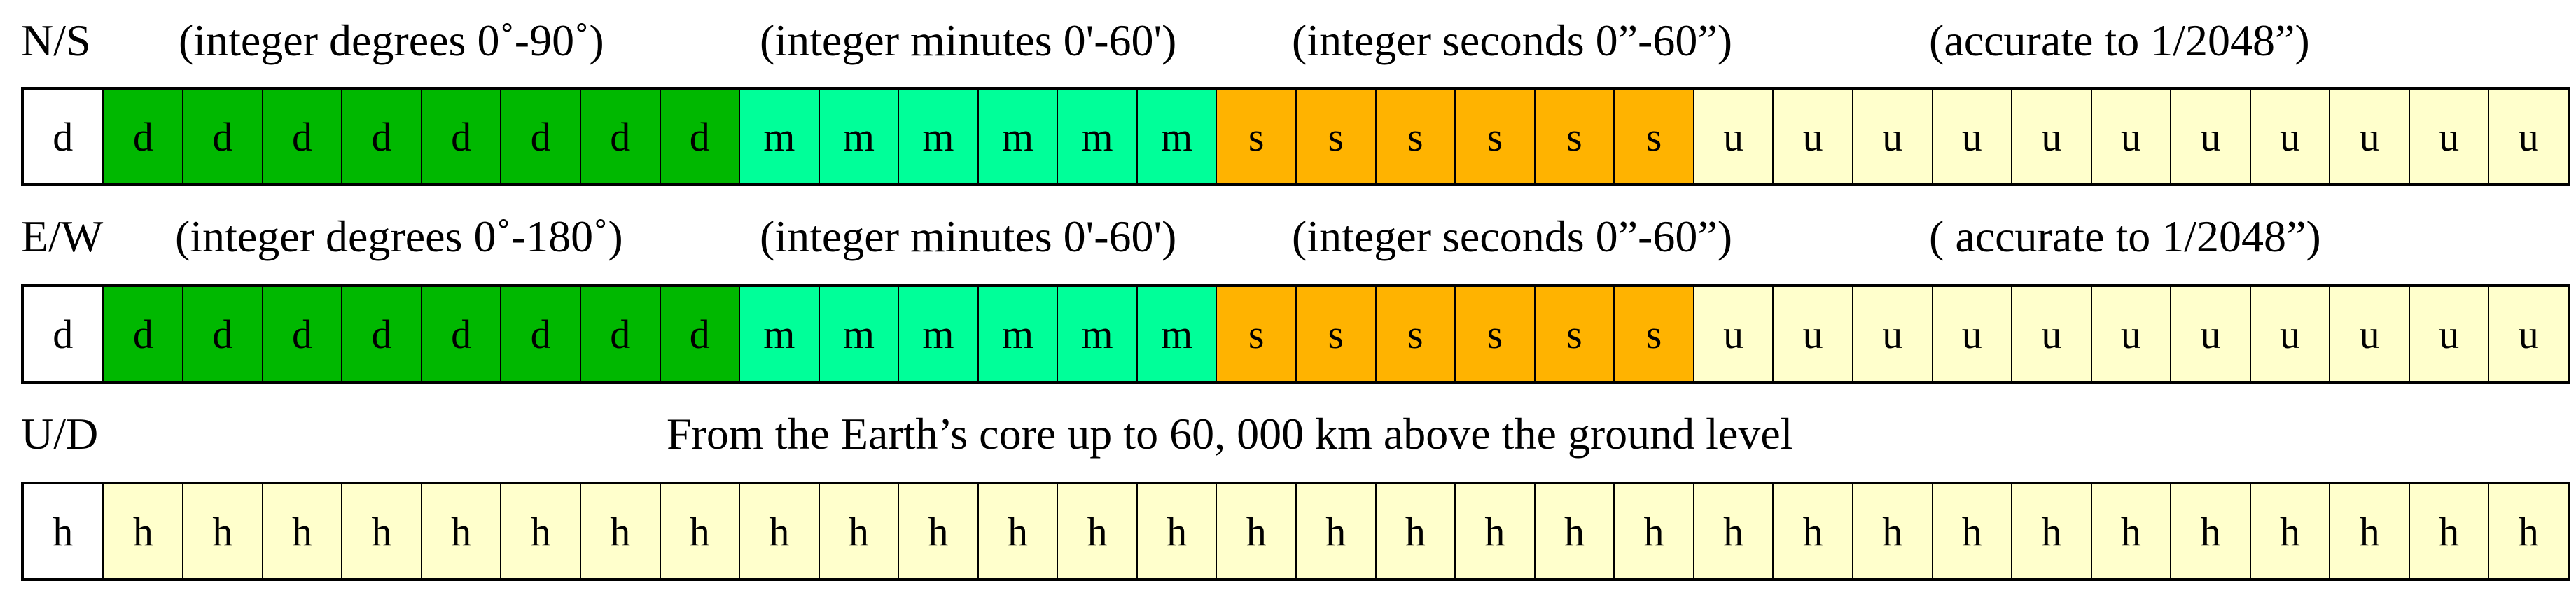 The height and width of the screenshot is (593, 2576). I want to click on ud-sign-bit-cell: h, so click(64, 531).